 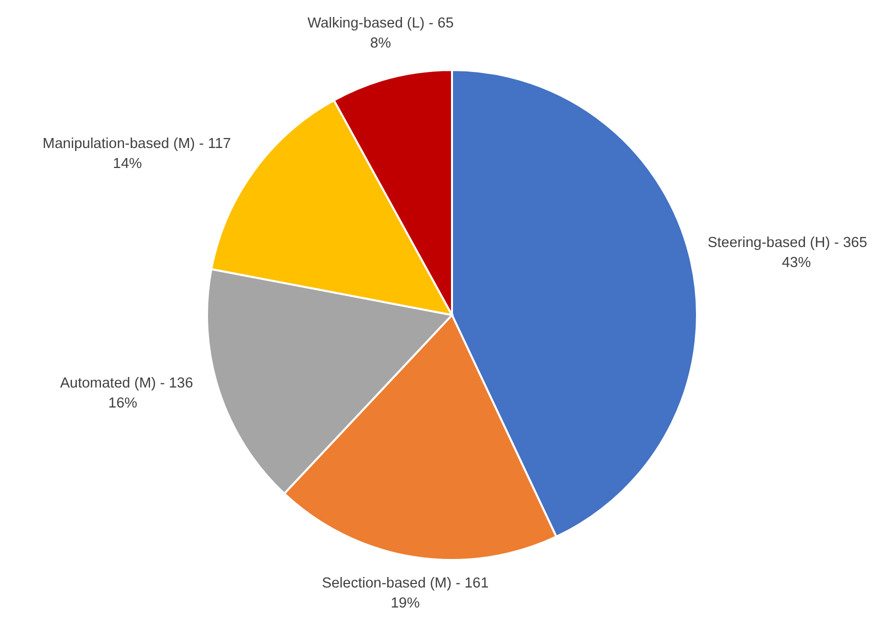 What do you see at coordinates (796, 262) in the screenshot?
I see `data-label: 43%` at bounding box center [796, 262].